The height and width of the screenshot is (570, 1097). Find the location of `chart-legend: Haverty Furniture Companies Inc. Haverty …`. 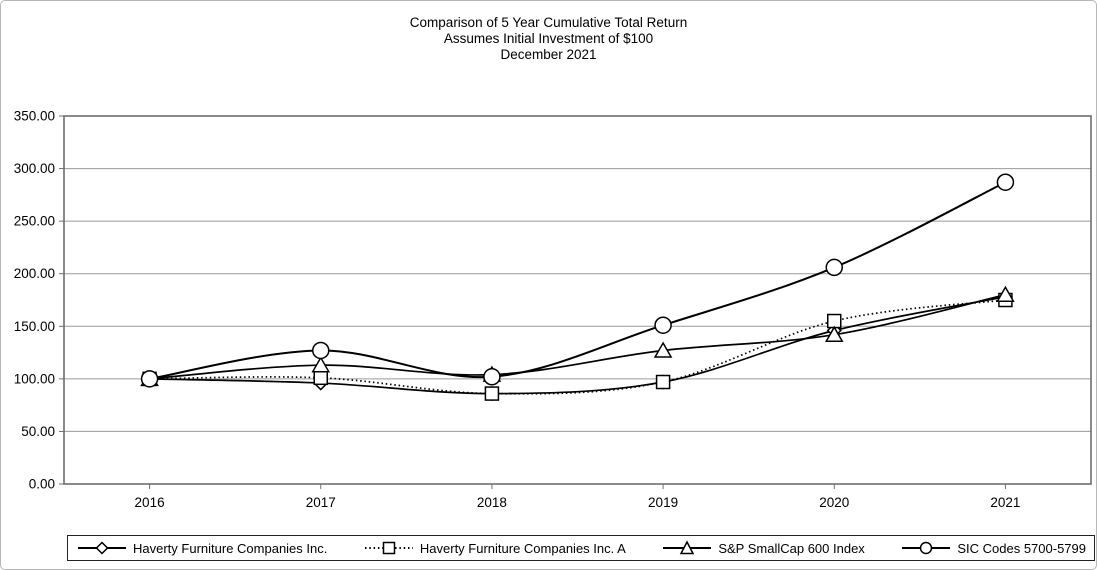

chart-legend: Haverty Furniture Companies Inc. Haverty … is located at coordinates (581, 548).